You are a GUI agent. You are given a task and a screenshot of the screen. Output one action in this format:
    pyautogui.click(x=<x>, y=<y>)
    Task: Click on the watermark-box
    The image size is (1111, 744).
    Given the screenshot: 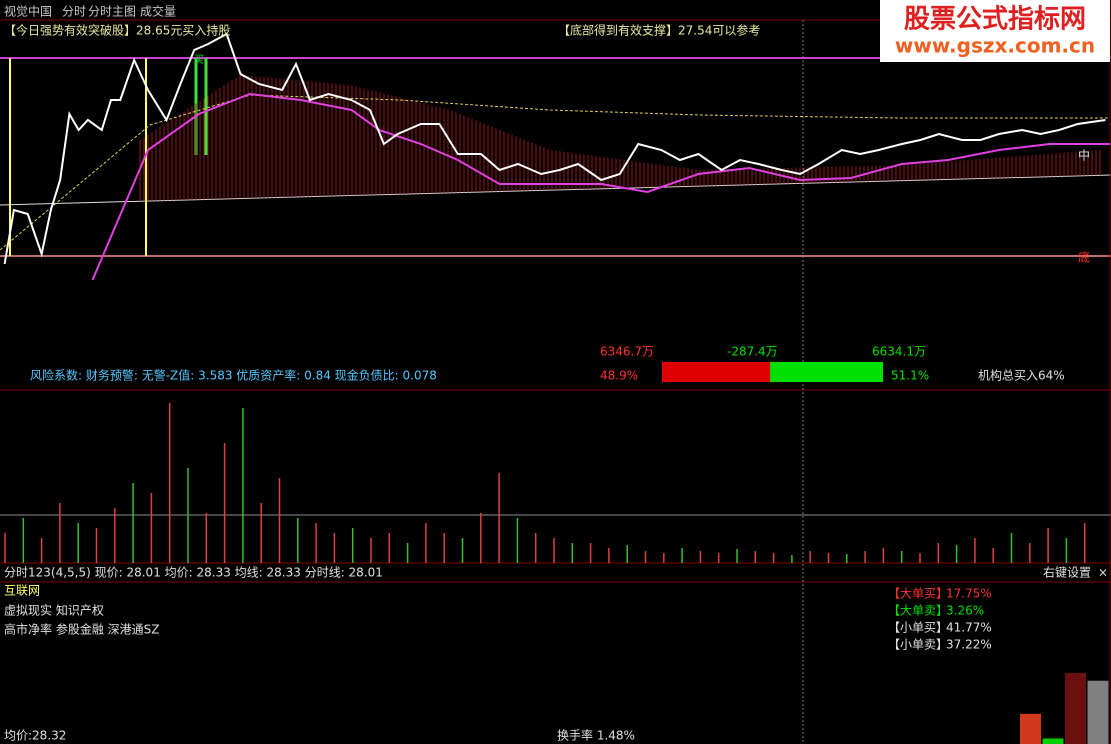 What is the action you would take?
    pyautogui.click(x=995, y=31)
    